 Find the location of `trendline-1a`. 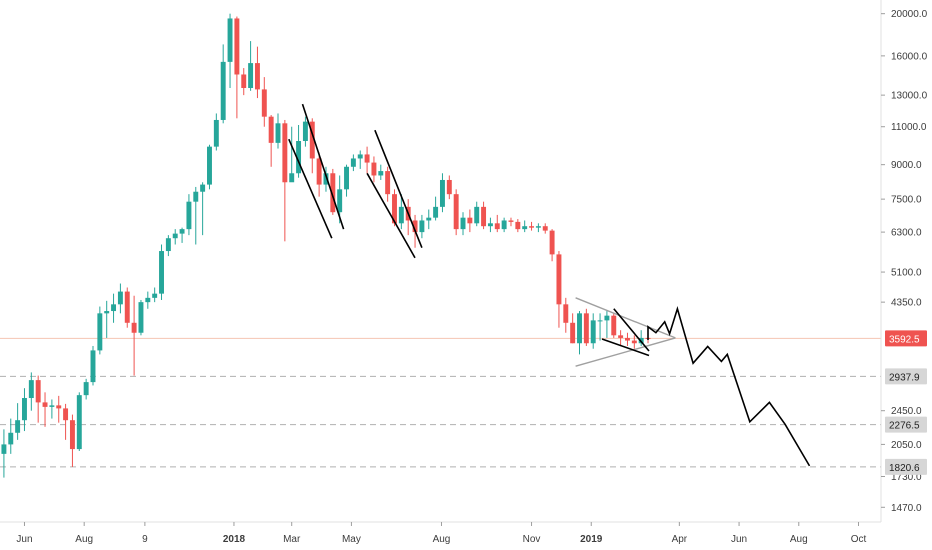

trendline-1a is located at coordinates (310, 188).